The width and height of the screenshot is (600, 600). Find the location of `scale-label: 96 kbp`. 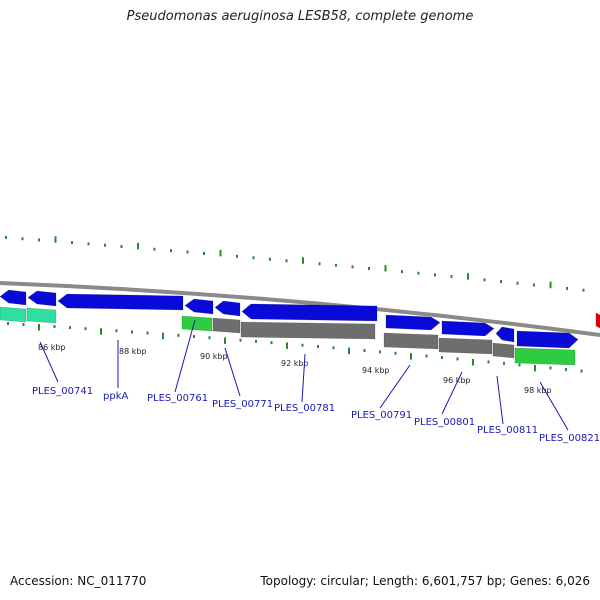

scale-label: 96 kbp is located at coordinates (457, 380).